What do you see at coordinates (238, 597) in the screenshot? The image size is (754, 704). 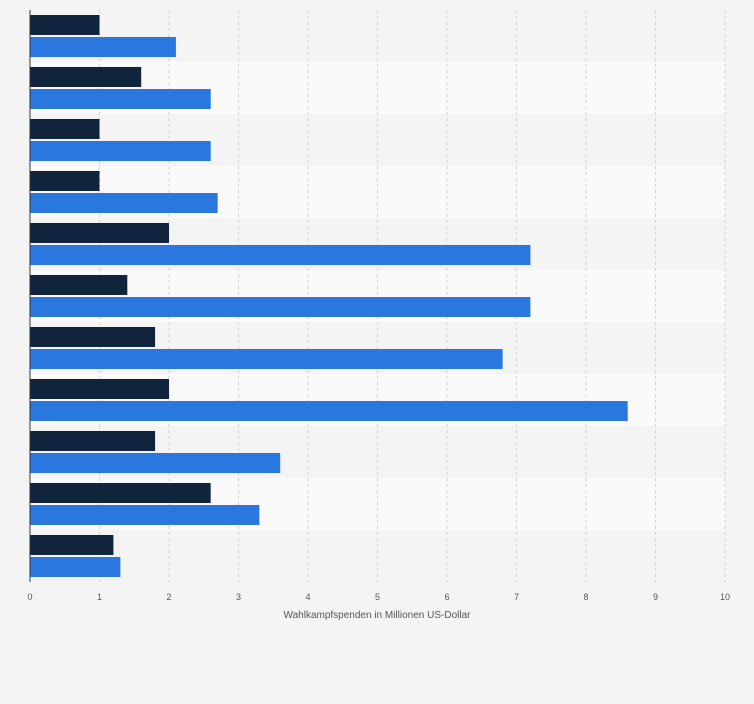 I see `x-tick-label: 3` at bounding box center [238, 597].